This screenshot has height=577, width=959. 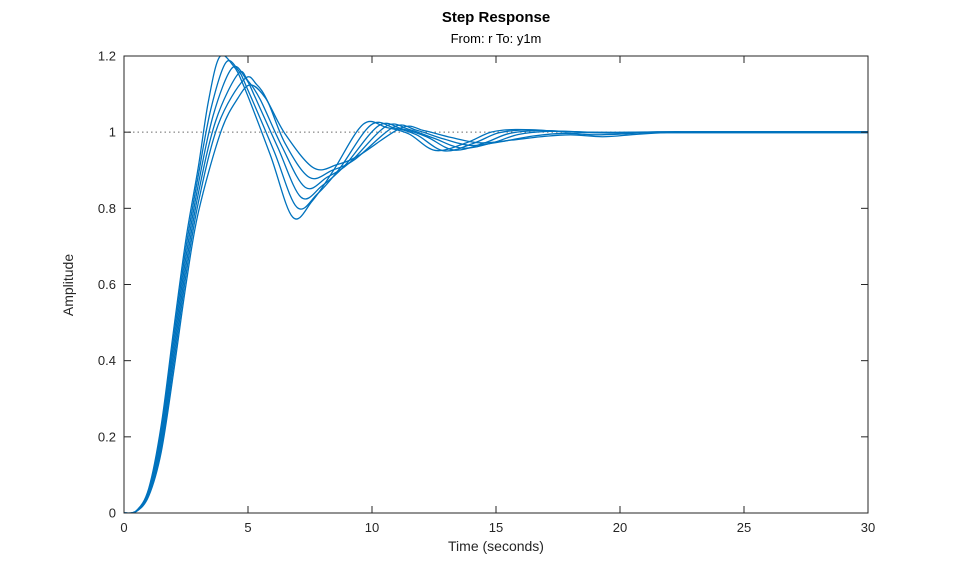 I want to click on x-tick-label: 20, so click(x=620, y=527).